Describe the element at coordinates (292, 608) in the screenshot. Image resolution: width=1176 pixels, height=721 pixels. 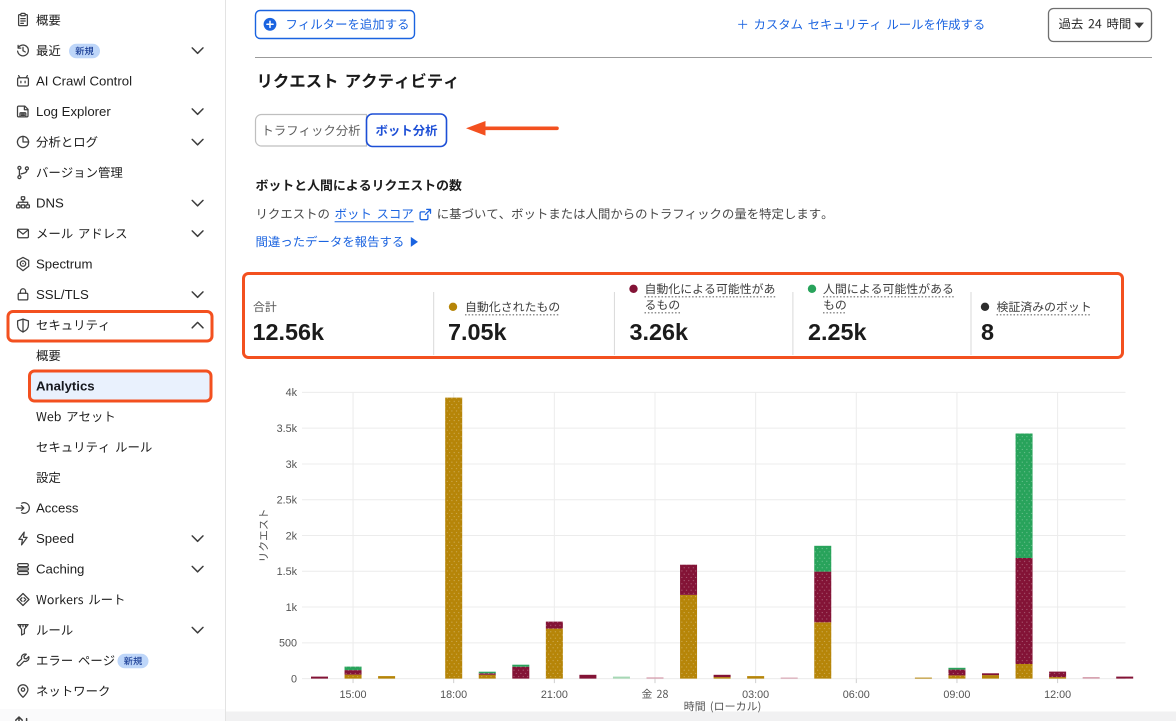
I see `svg-text: 1k` at that location.